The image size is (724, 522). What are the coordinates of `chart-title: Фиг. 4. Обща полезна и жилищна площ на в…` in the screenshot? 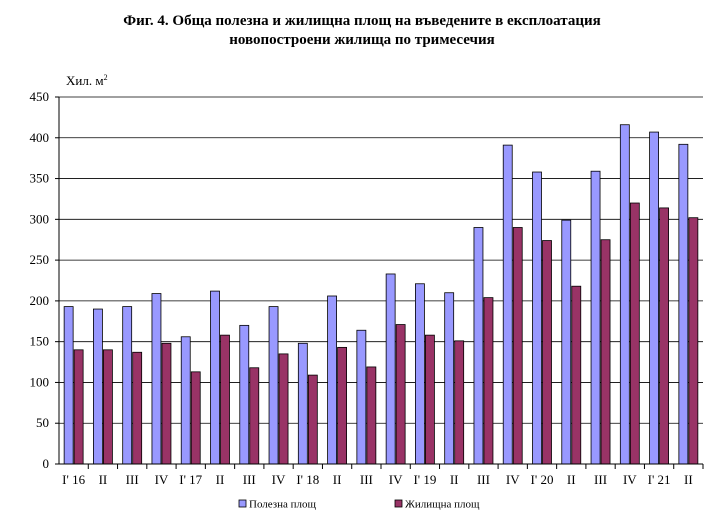 It's located at (362, 31).